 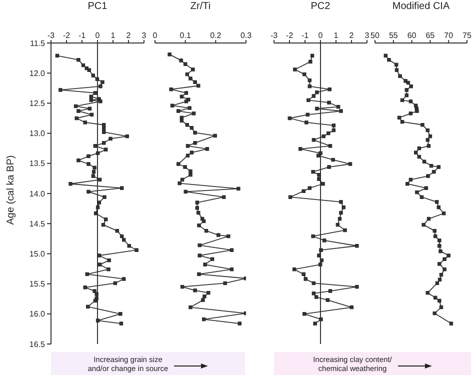 I want to click on x-tick-label: 70, so click(x=449, y=35).